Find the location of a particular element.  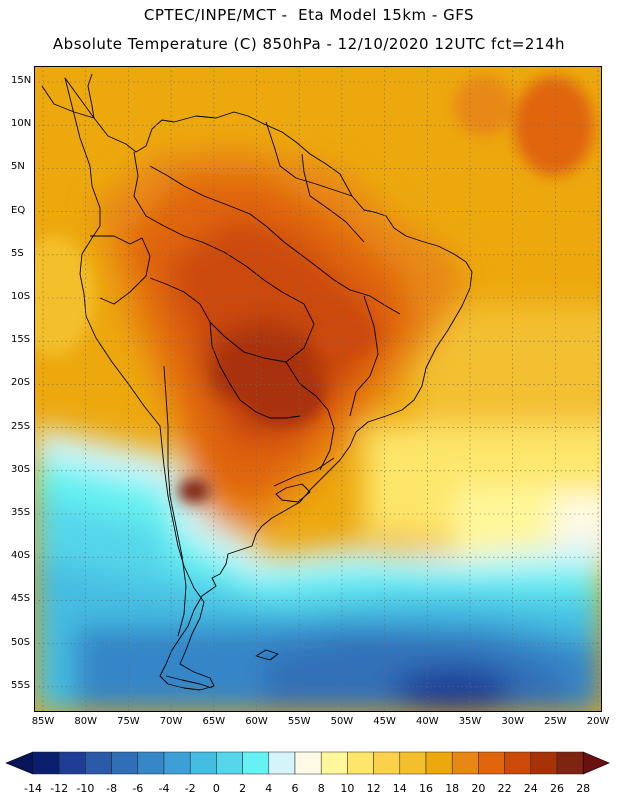

latitude-label: 40S is located at coordinates (21, 556).